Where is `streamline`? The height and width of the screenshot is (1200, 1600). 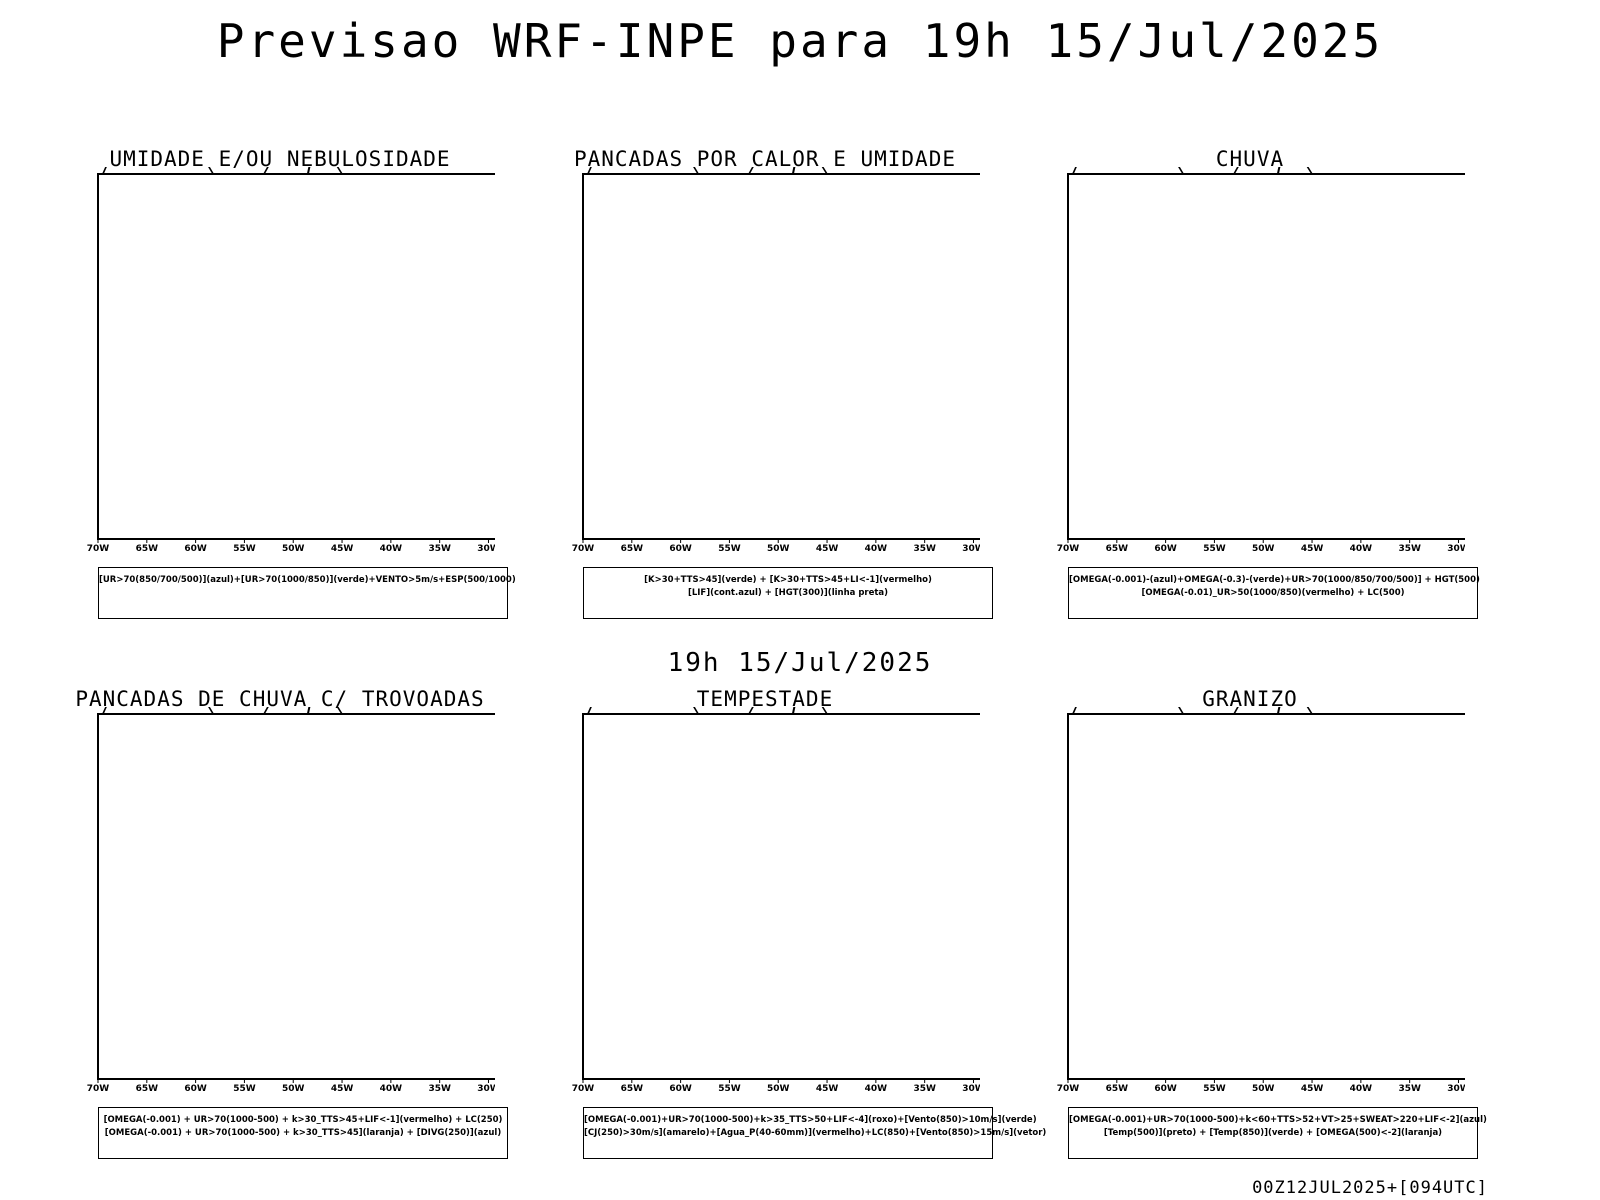 streamline is located at coordinates (296, 708).